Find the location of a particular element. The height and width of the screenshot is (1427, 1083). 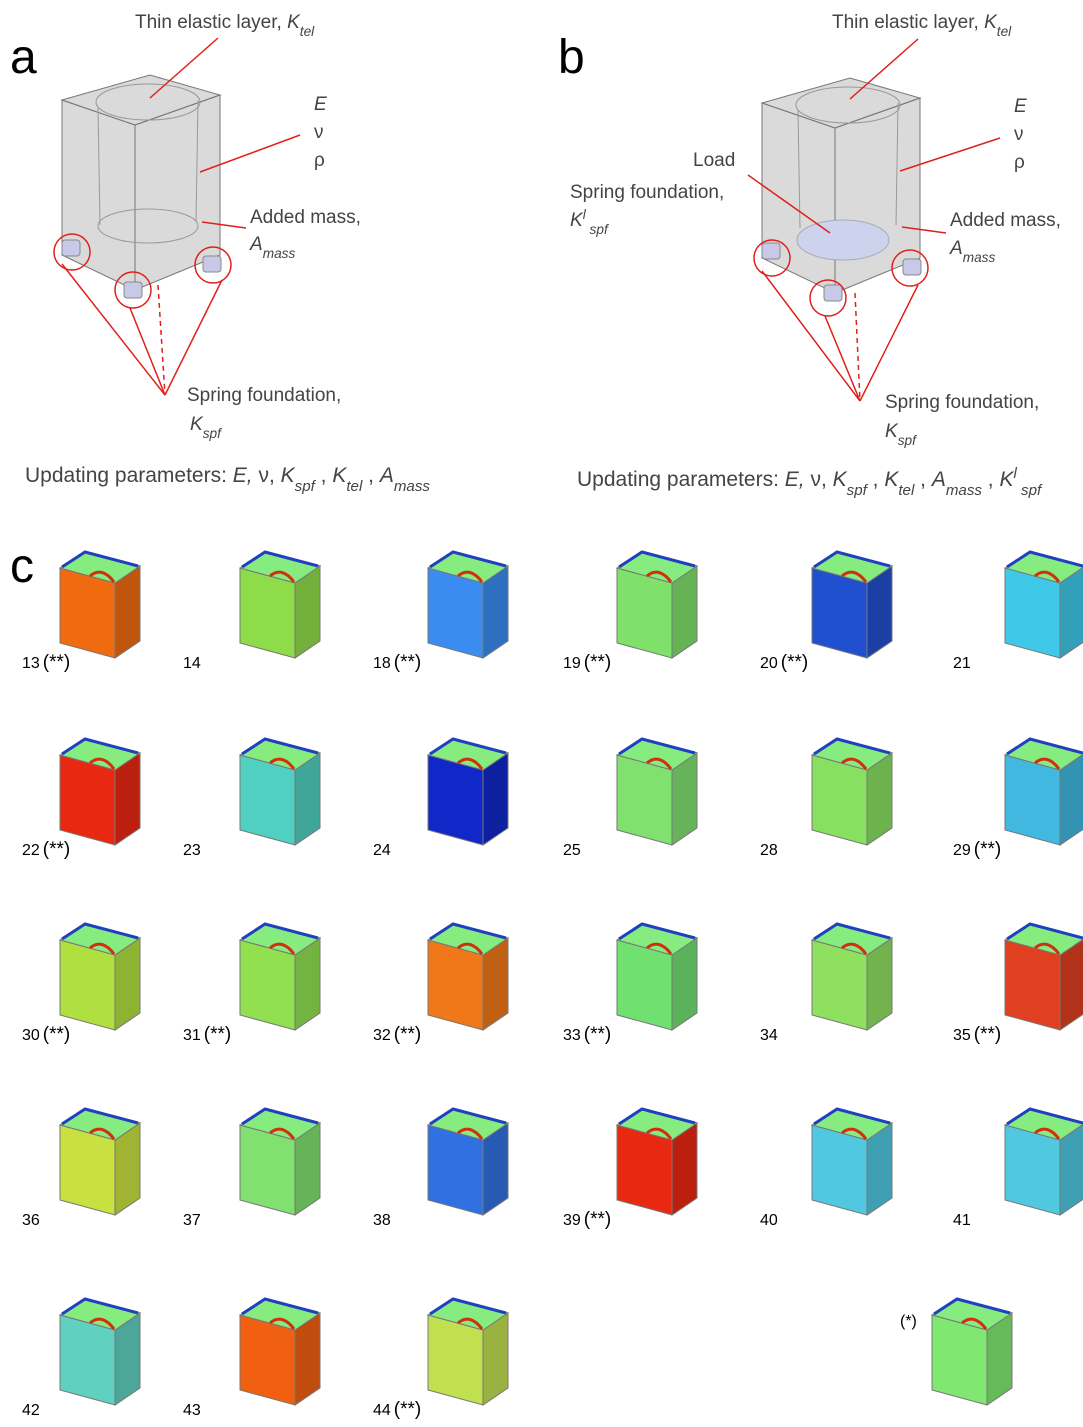

mode-label: 23 is located at coordinates (192, 850).